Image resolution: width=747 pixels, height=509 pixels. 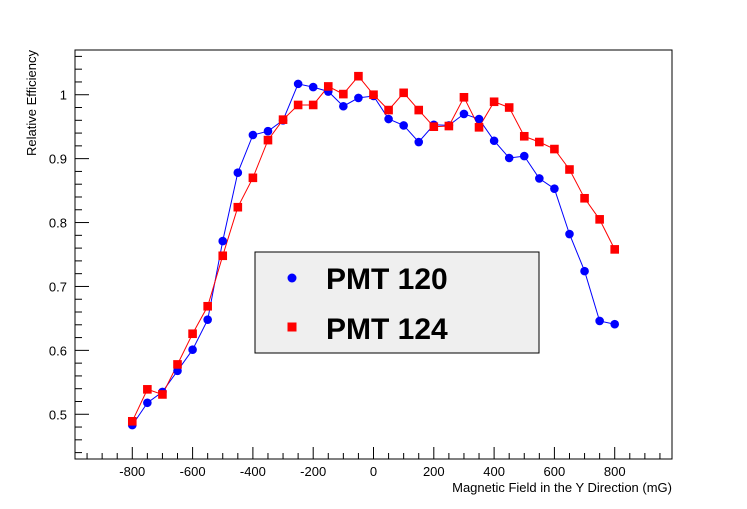 I want to click on x-tick-label: -400, so click(x=253, y=471).